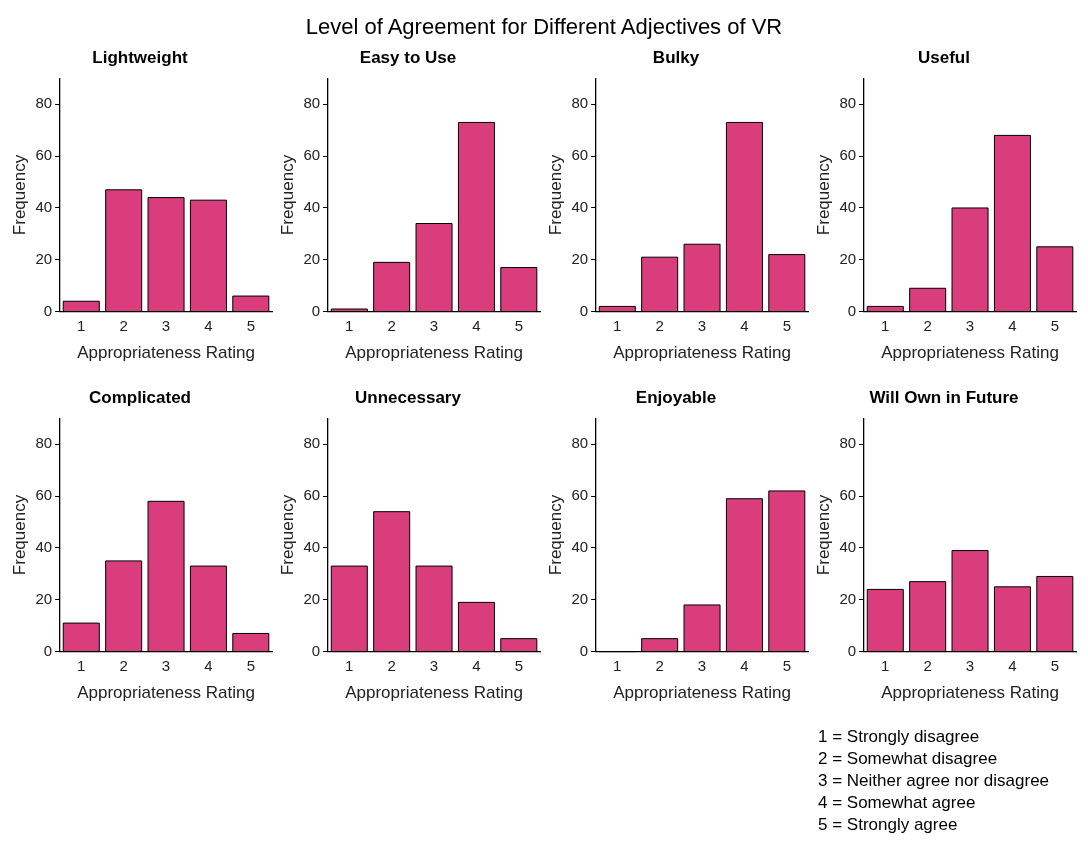  I want to click on text: 3 = Neither agree nor disagree, so click(934, 781).